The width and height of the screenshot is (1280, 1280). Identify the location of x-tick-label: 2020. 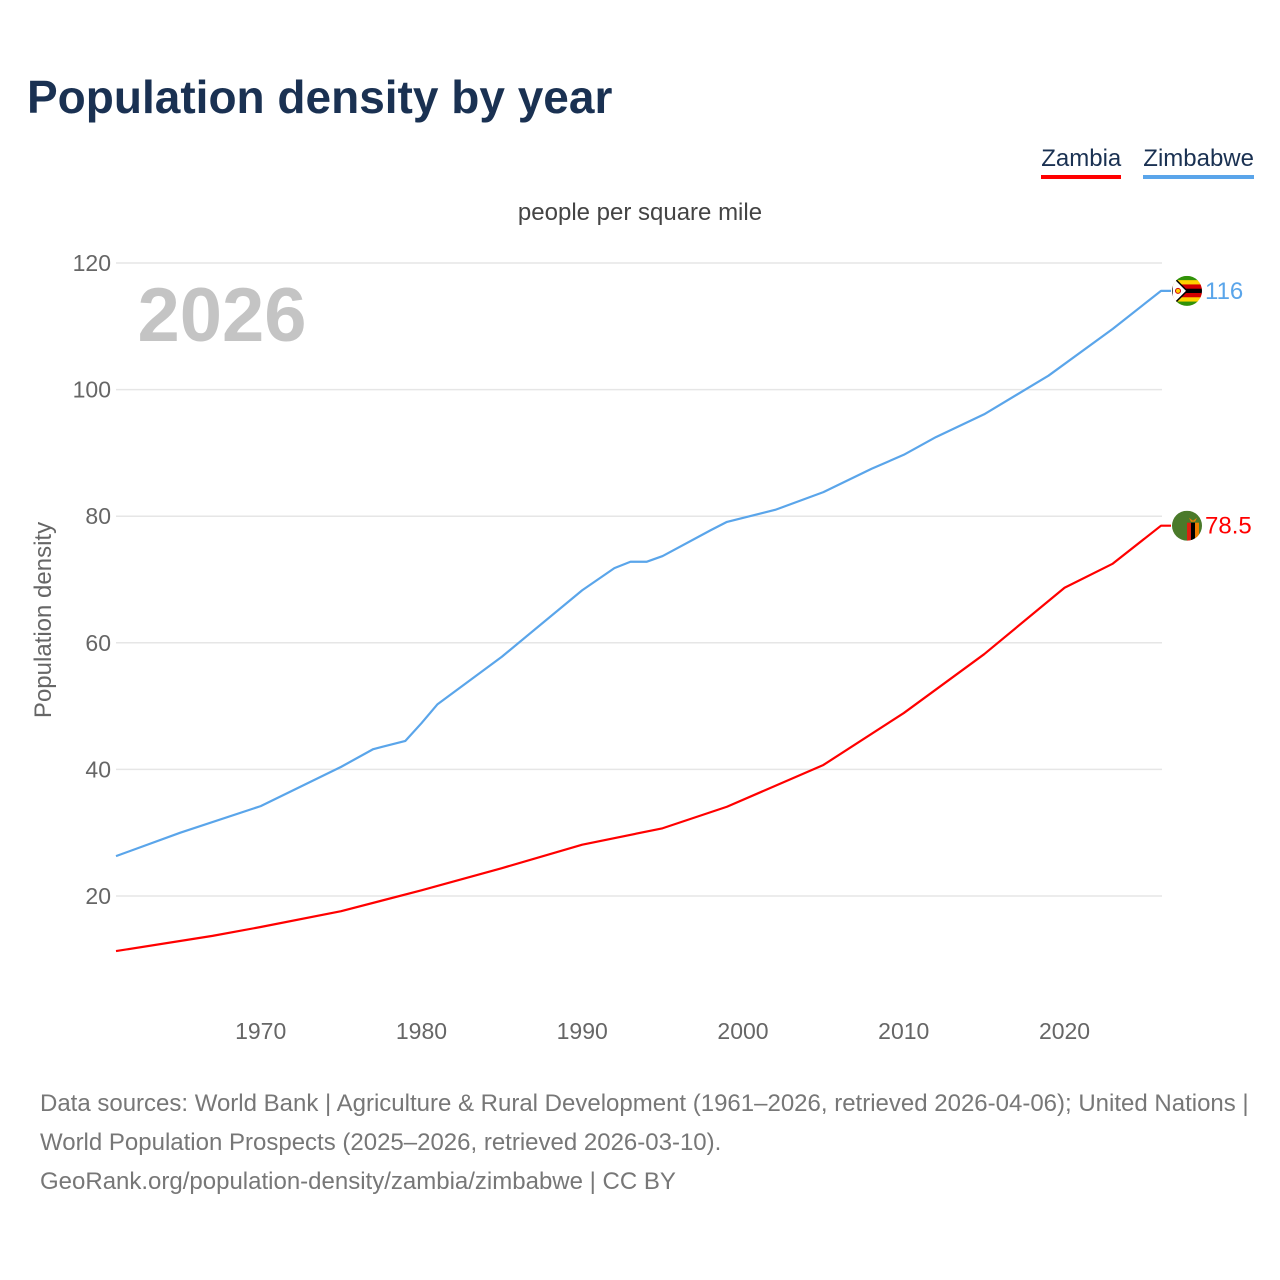
(1064, 1031).